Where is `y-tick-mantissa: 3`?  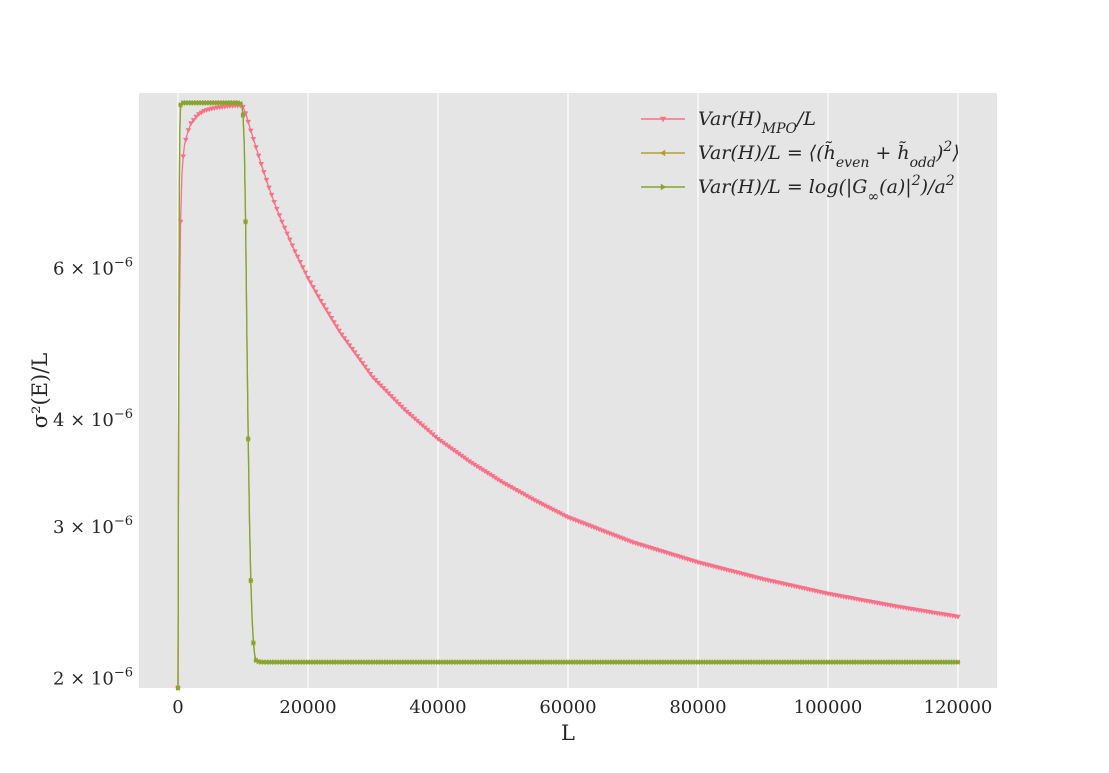 y-tick-mantissa: 3 is located at coordinates (58, 527).